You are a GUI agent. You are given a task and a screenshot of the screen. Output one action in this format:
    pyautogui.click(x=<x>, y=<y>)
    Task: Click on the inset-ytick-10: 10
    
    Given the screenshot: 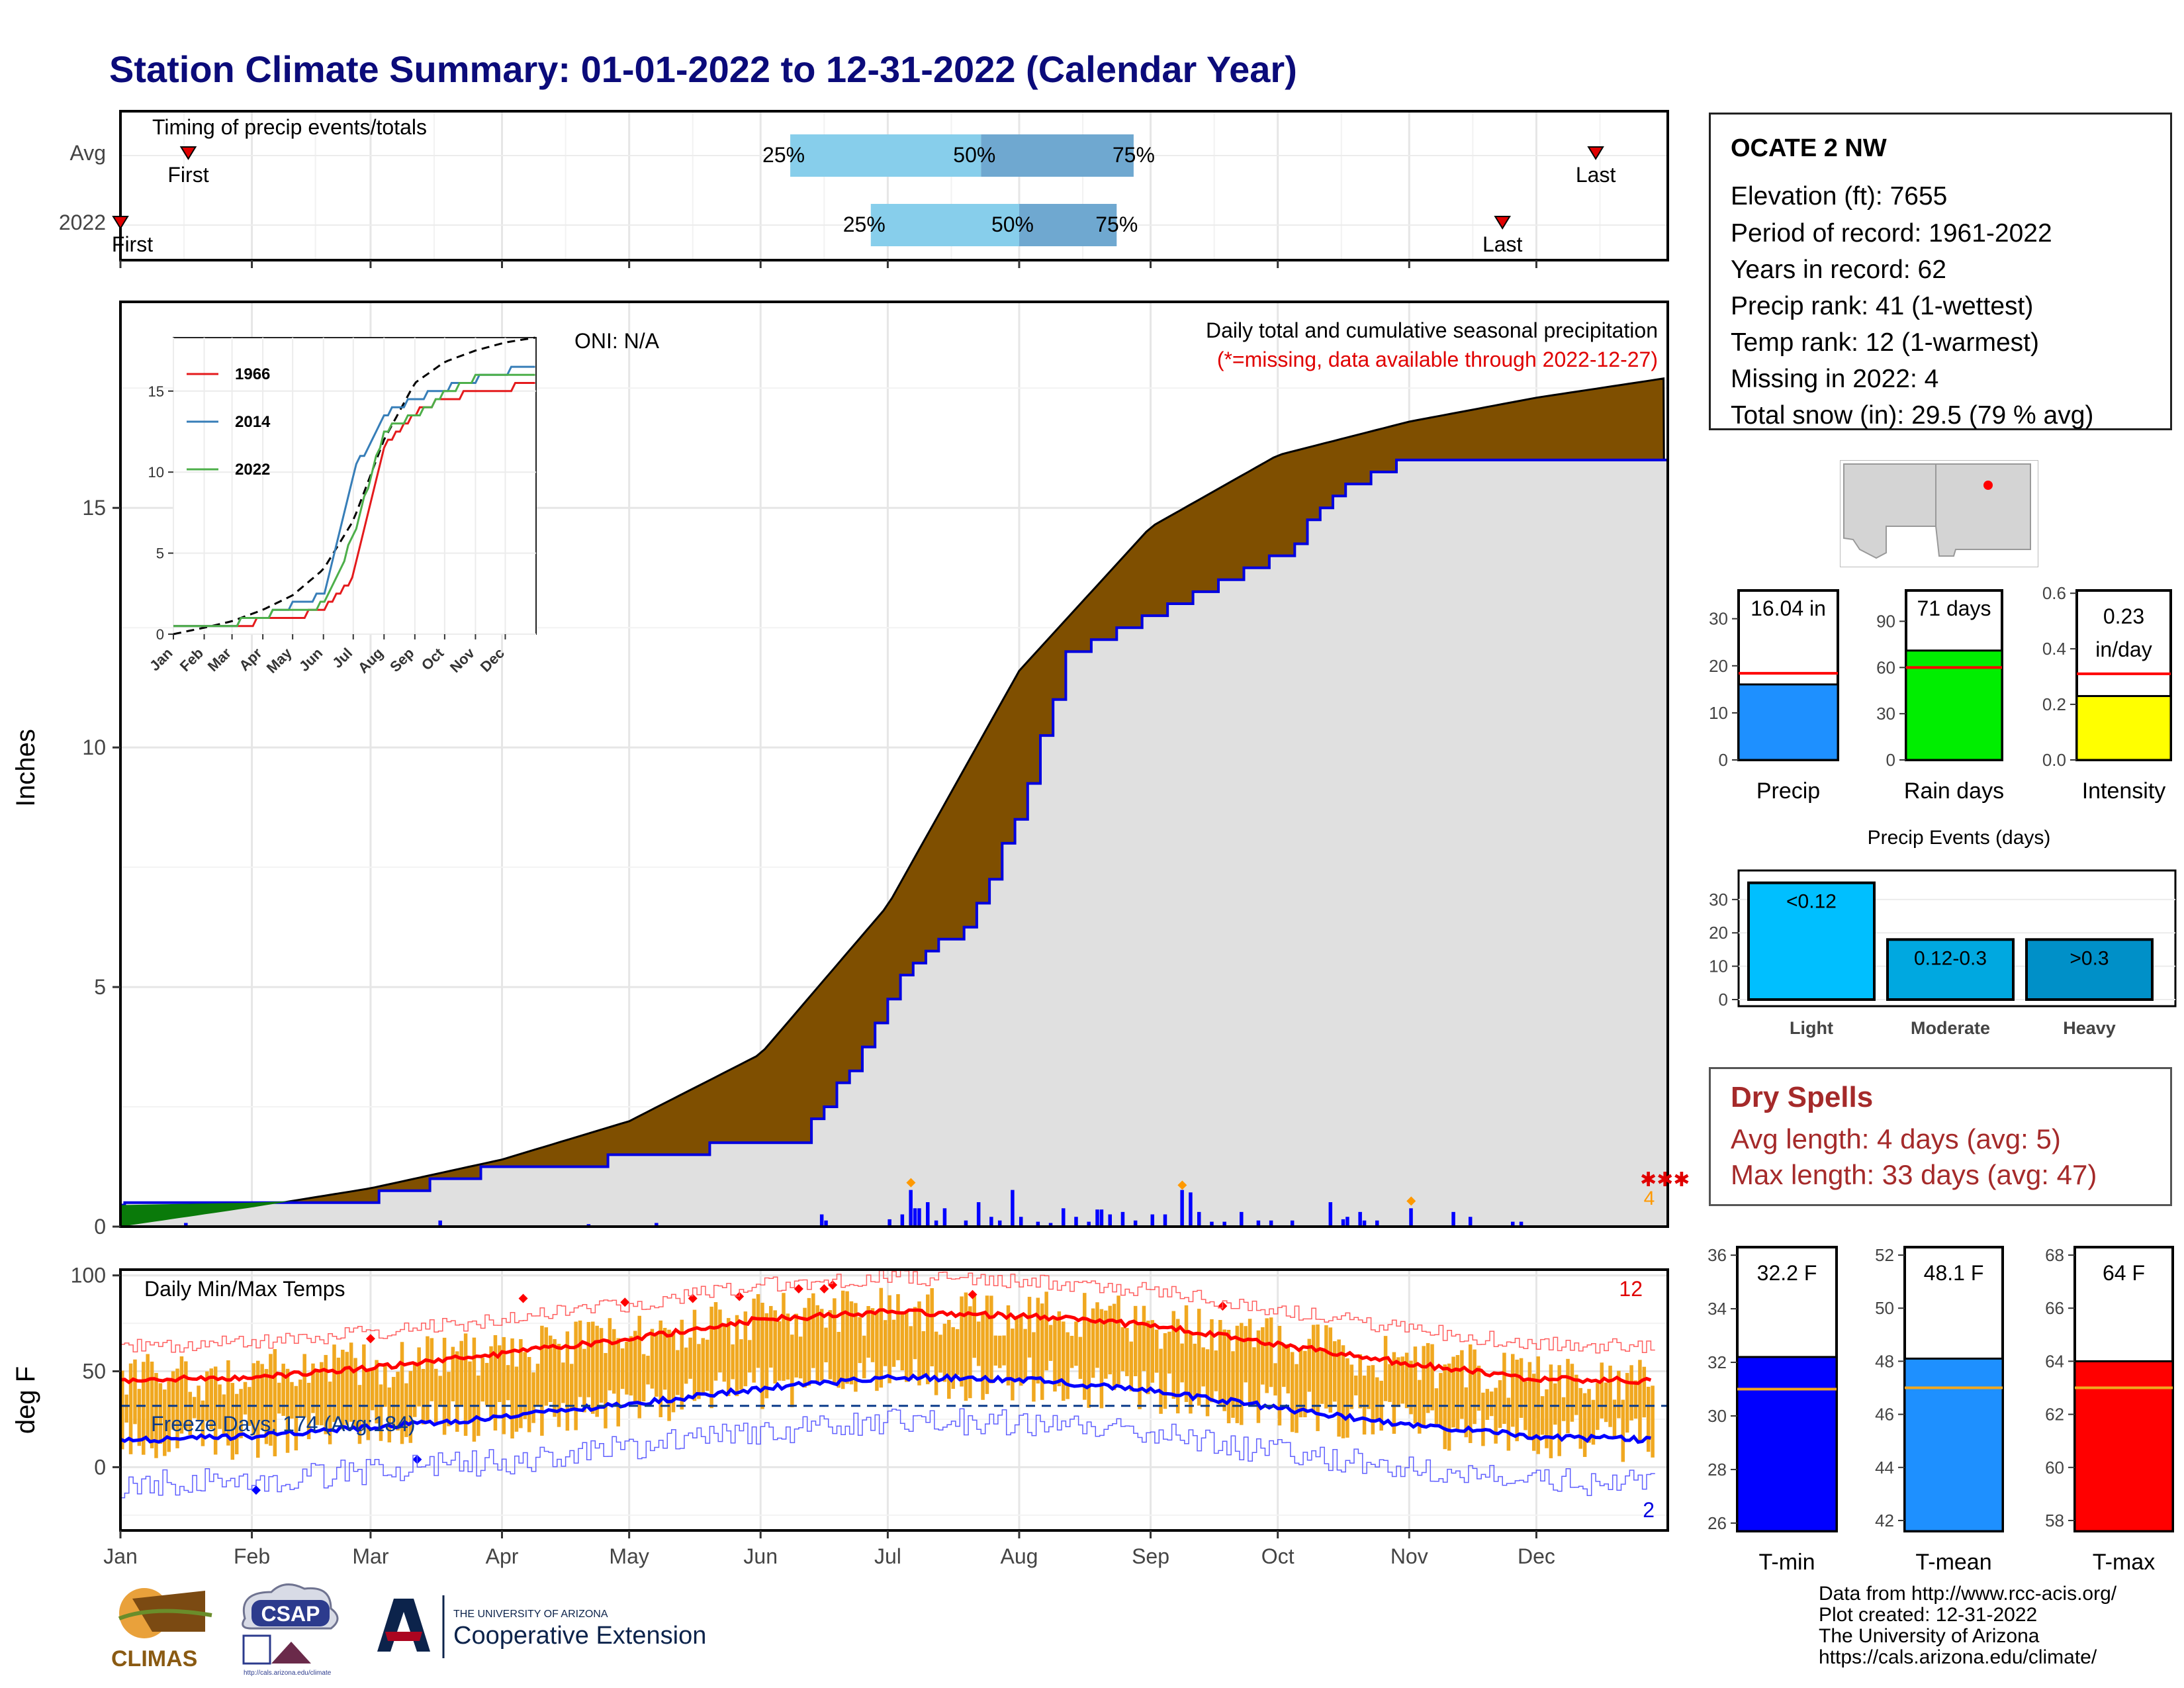 What is the action you would take?
    pyautogui.click(x=156, y=472)
    